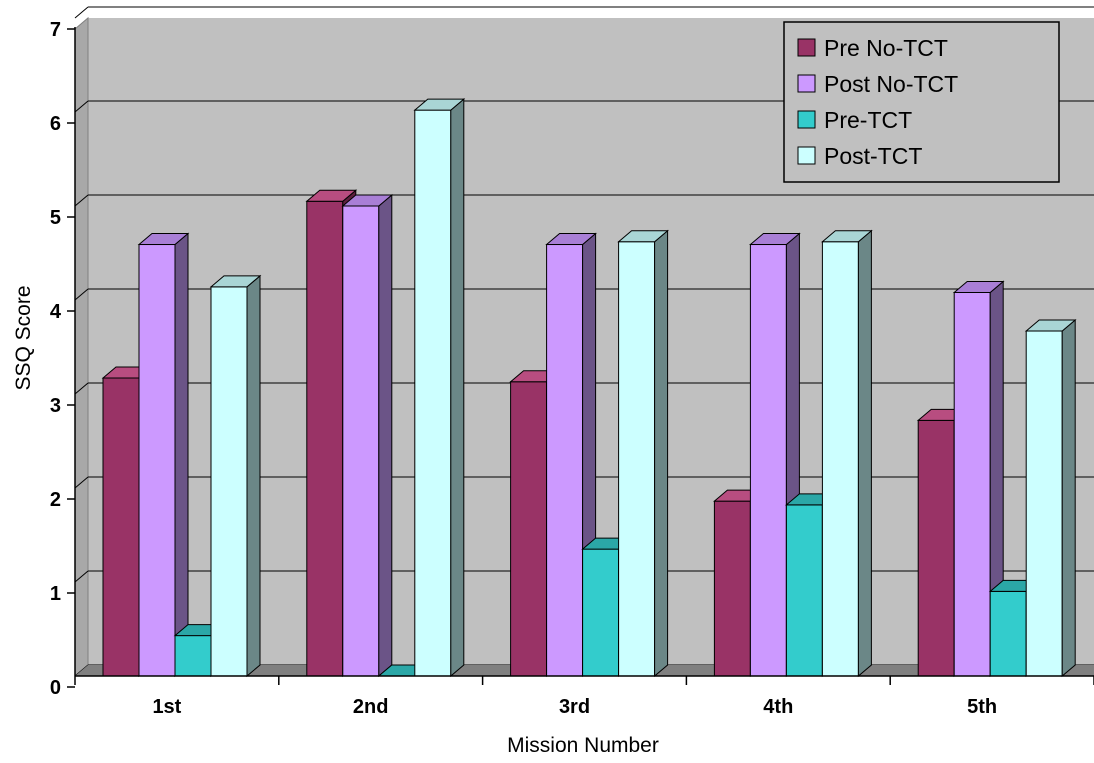  Describe the element at coordinates (371, 707) in the screenshot. I see `x-tick-label: 2nd` at that location.